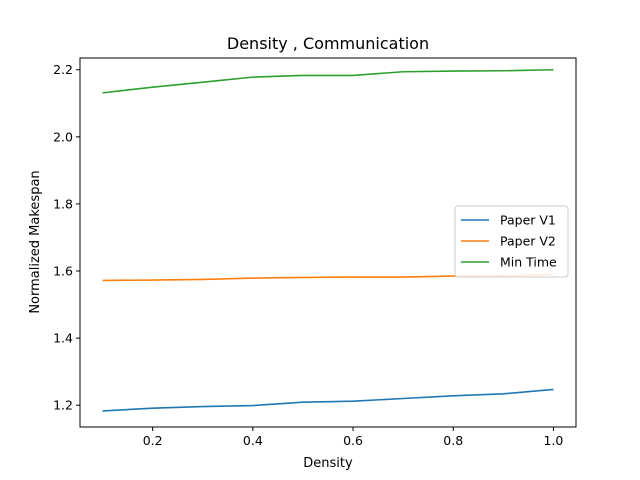  I want to click on chart-title: Density , Communication, so click(328, 43).